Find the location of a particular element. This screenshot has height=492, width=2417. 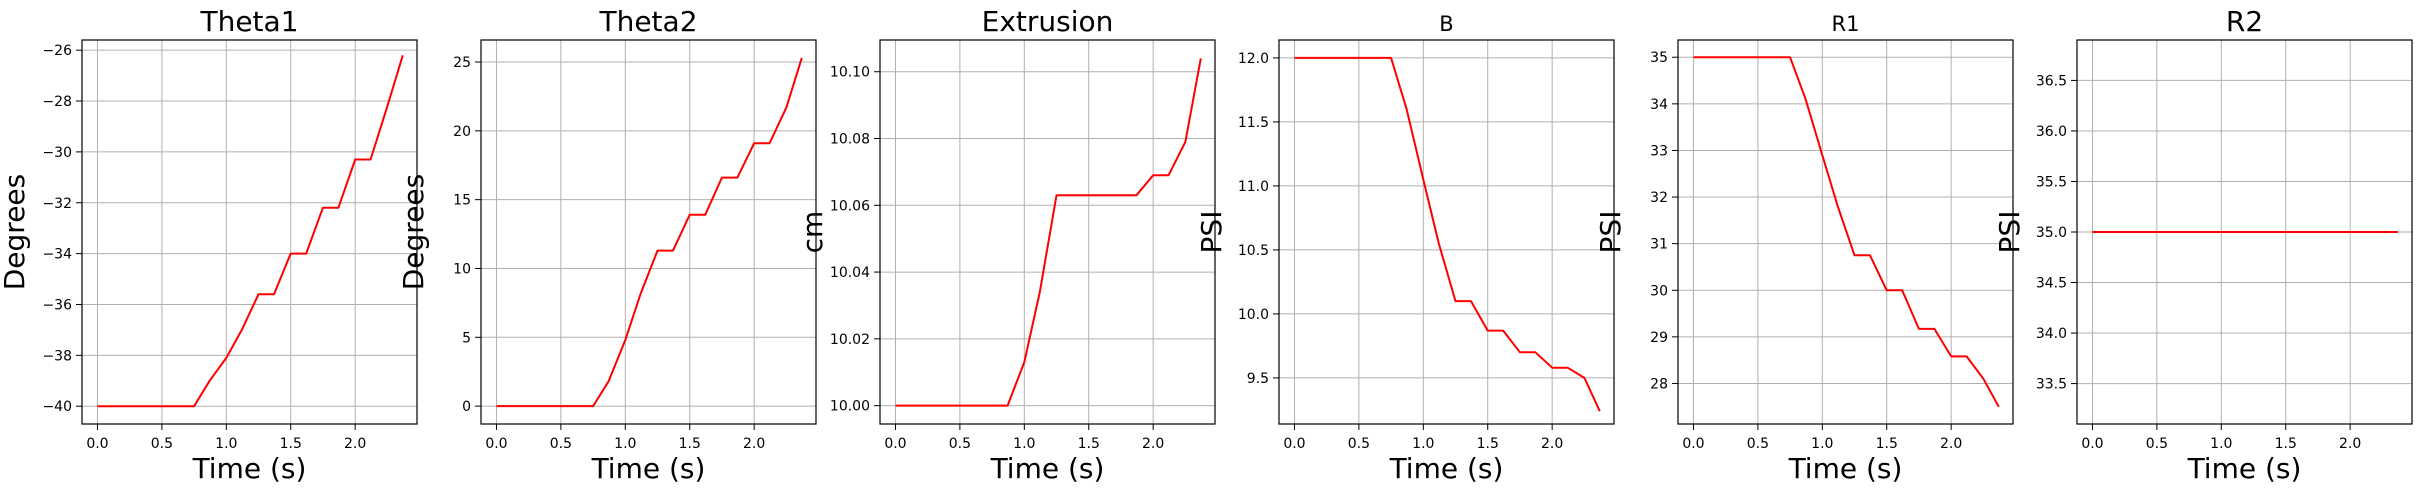

y-tick-label: 20 is located at coordinates (462, 132).